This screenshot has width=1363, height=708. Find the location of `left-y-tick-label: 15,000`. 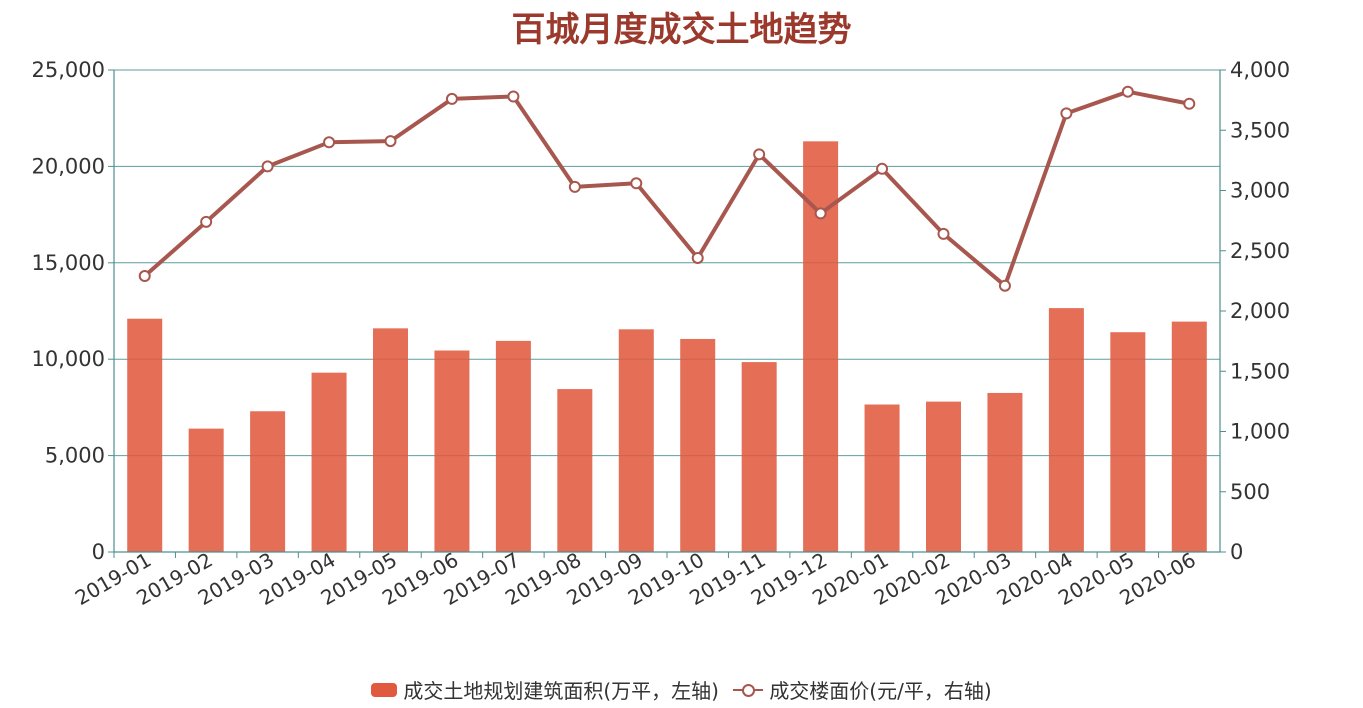

left-y-tick-label: 15,000 is located at coordinates (68, 263).